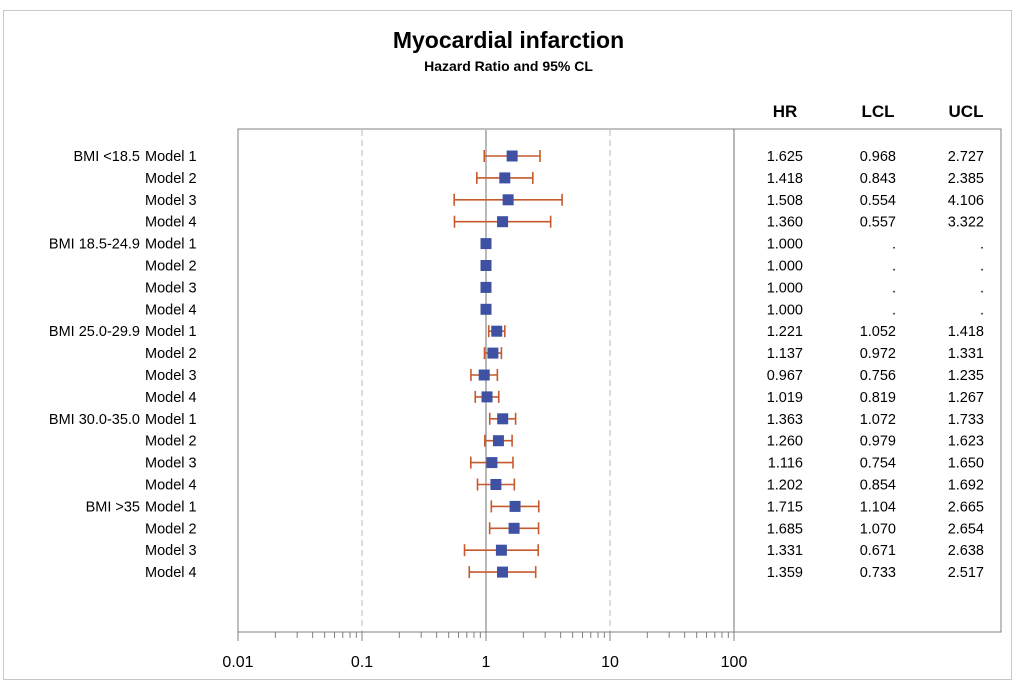 The height and width of the screenshot is (684, 1017). What do you see at coordinates (785, 420) in the screenshot?
I see `hr-value: 1.363` at bounding box center [785, 420].